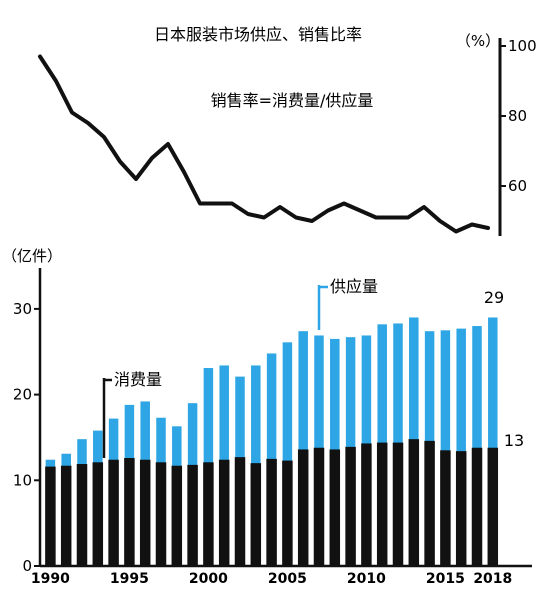 The width and height of the screenshot is (544, 598). I want to click on consumption-legend-label: 消费量, so click(138, 379).